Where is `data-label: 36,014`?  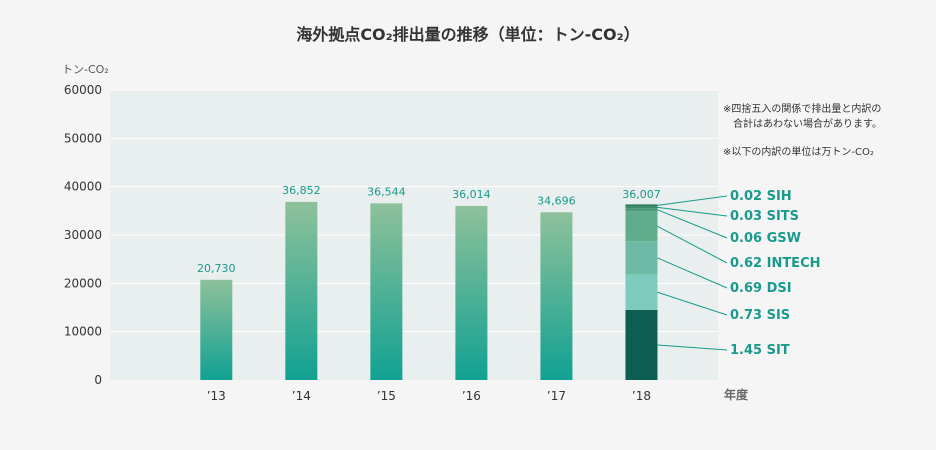
data-label: 36,014 is located at coordinates (471, 194).